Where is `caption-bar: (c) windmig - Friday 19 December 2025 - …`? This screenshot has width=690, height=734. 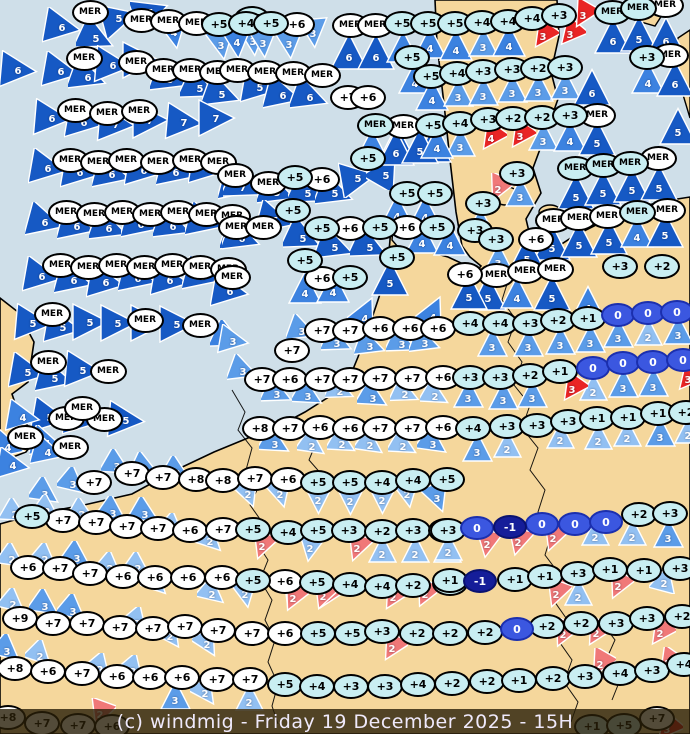 caption-bar: (c) windmig - Friday 19 December 2025 - … is located at coordinates (345, 721).